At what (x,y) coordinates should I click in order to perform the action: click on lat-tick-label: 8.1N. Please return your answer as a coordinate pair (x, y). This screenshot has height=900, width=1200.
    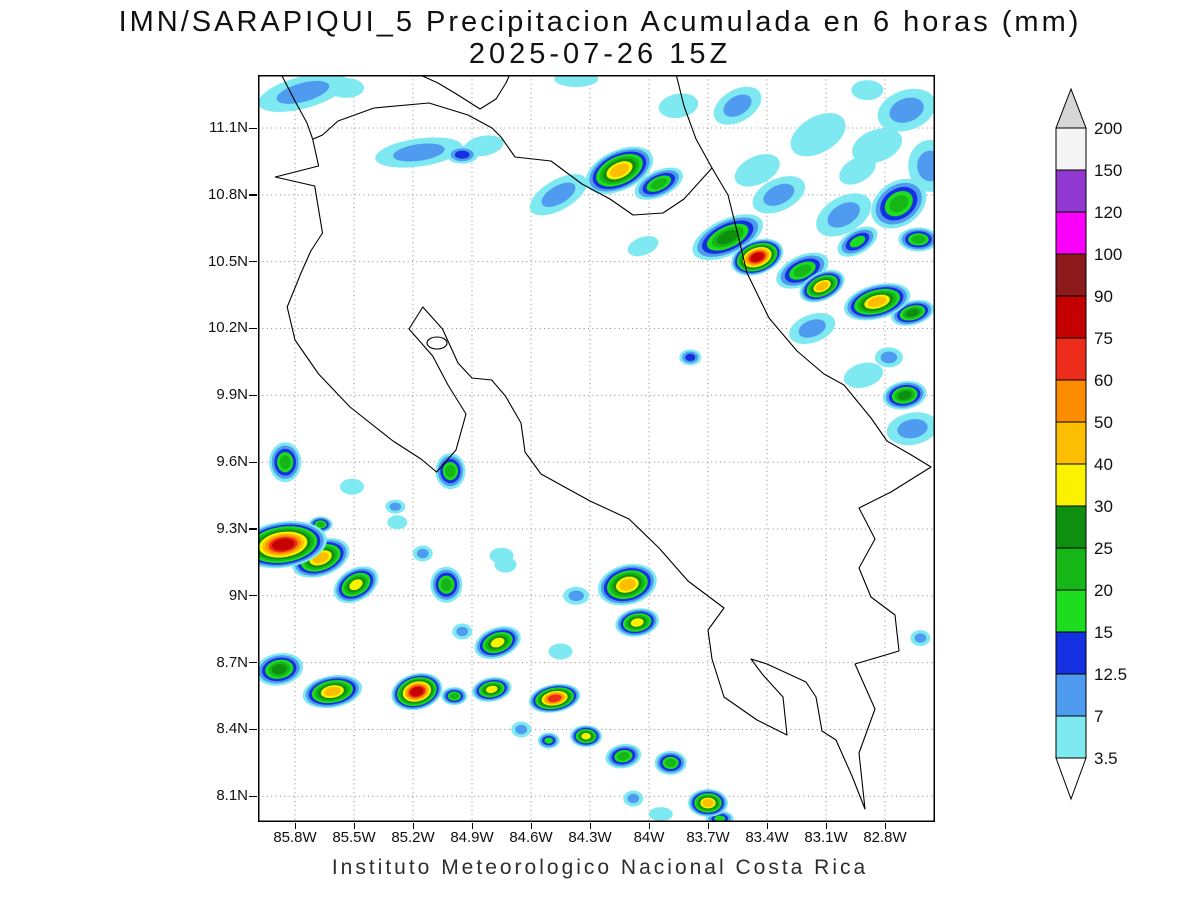
    Looking at the image, I should click on (232, 796).